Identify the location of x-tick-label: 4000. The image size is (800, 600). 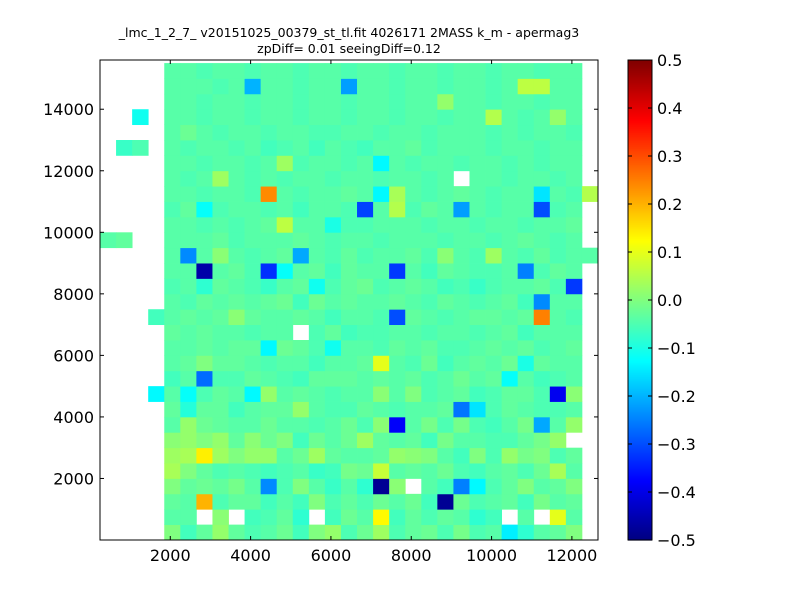
(250, 555).